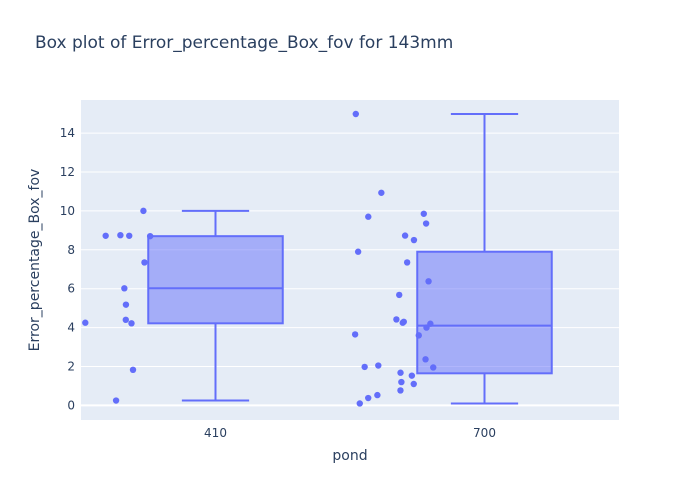 The width and height of the screenshot is (700, 500). Describe the element at coordinates (71, 328) in the screenshot. I see `y-tick-label: 4` at that location.